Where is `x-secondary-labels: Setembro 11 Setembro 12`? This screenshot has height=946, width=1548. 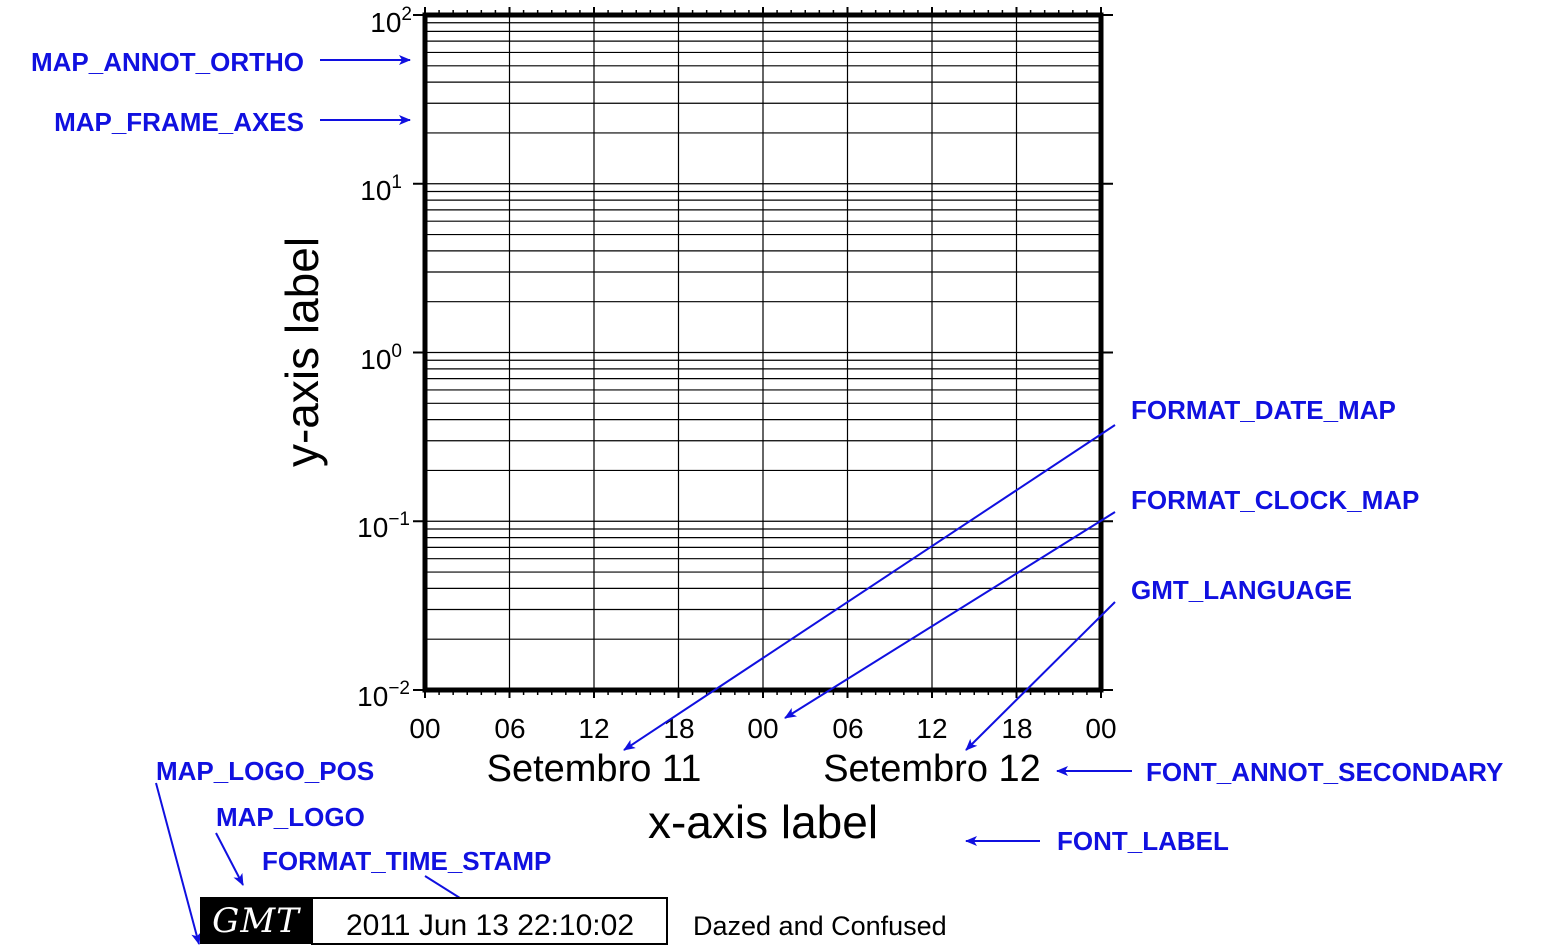
x-secondary-labels: Setembro 11 Setembro 12 is located at coordinates (764, 769).